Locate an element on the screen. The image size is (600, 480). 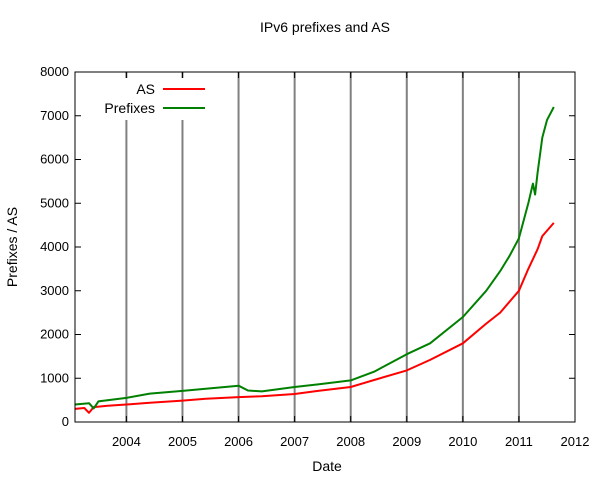
x-tick-label: 2007 is located at coordinates (294, 441).